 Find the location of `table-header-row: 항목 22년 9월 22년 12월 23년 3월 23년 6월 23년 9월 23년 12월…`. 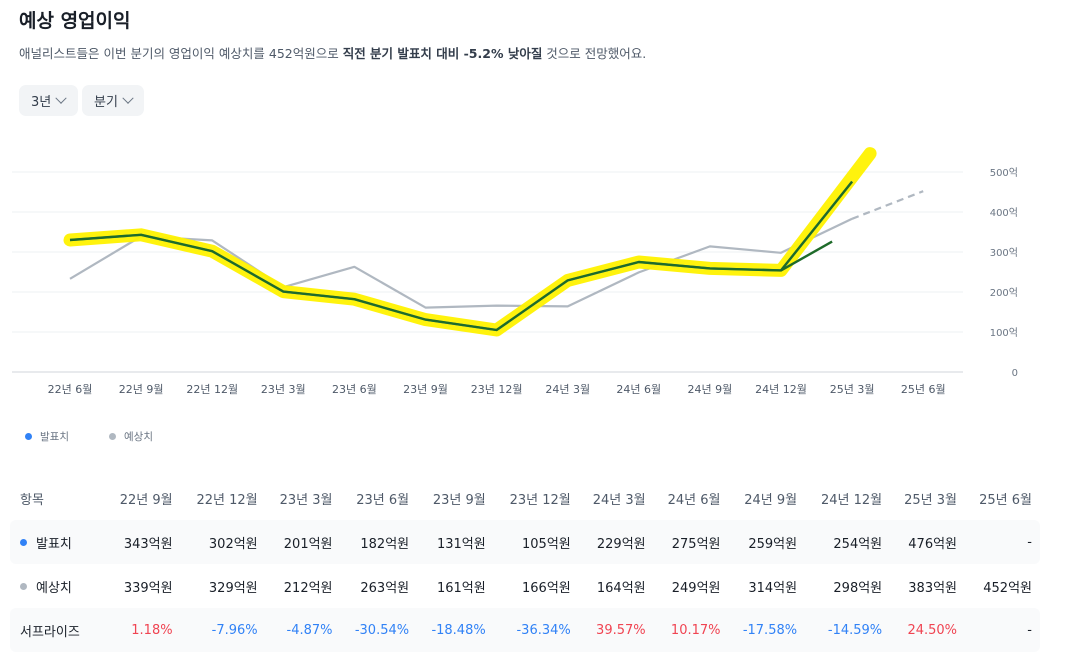

table-header-row: 항목 22년 9월 22년 12월 23년 3월 23년 6월 23년 9월 23년 12월… is located at coordinates (525, 498).